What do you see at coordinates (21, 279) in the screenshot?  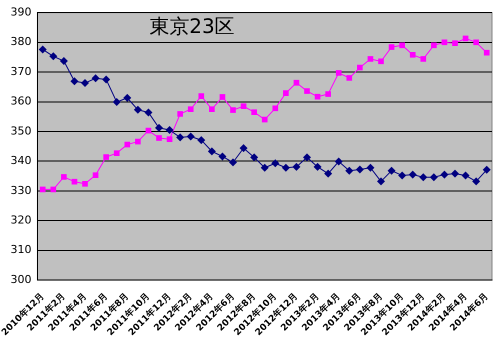 I see `y-tick-label: 300` at bounding box center [21, 279].